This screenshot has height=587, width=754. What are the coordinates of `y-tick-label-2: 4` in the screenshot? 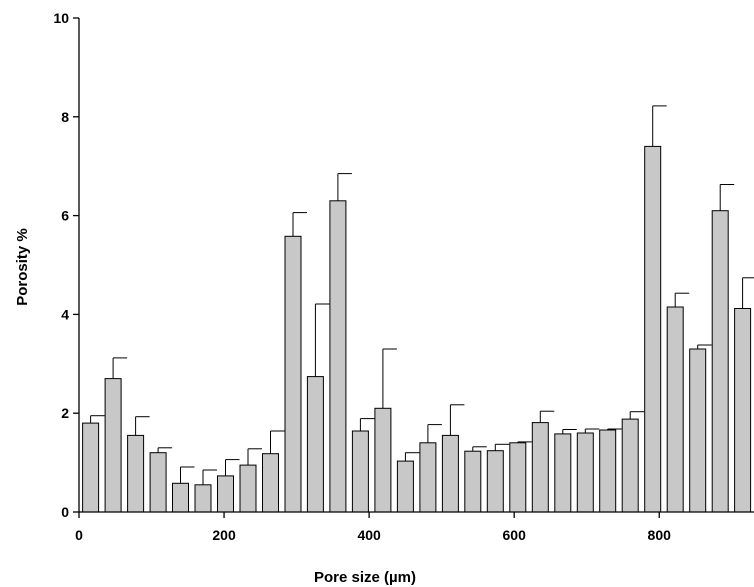 It's located at (65, 314).